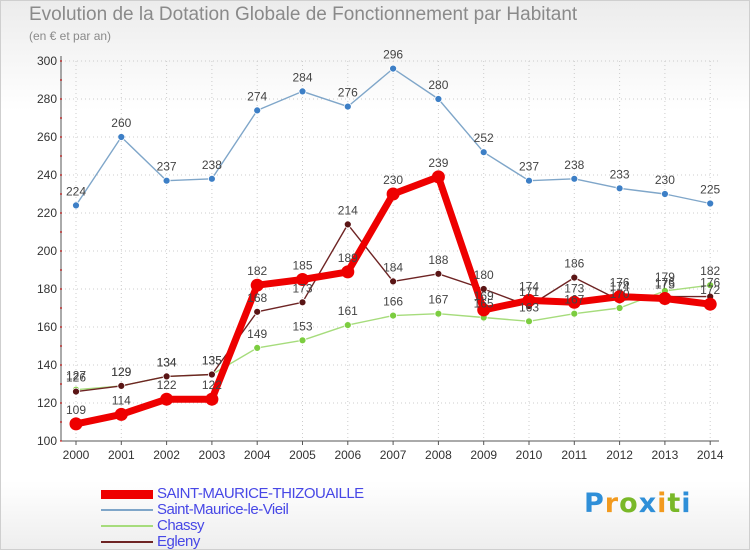  What do you see at coordinates (47, 251) in the screenshot?
I see `y-tick-label: 200` at bounding box center [47, 251].